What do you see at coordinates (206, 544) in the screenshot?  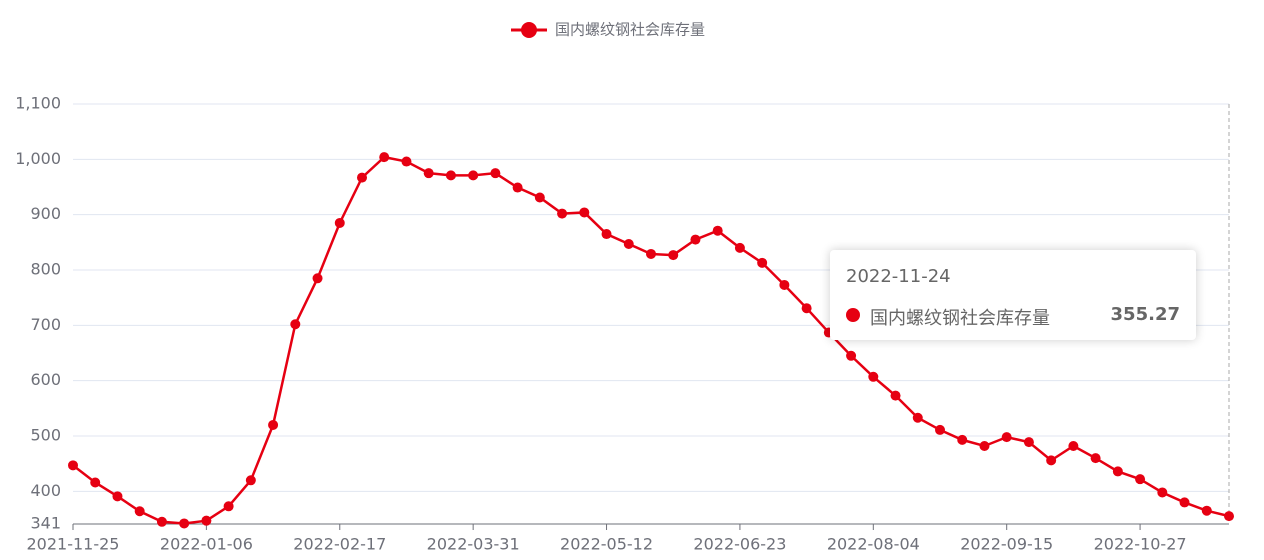 I see `x-tick-label: 2022-01-06` at bounding box center [206, 544].